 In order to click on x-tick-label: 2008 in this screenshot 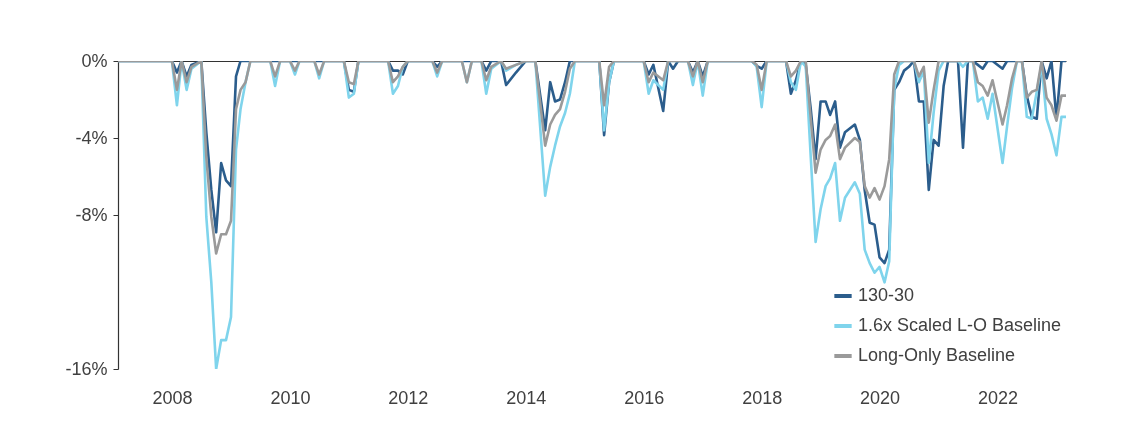, I will do `click(172, 397)`.